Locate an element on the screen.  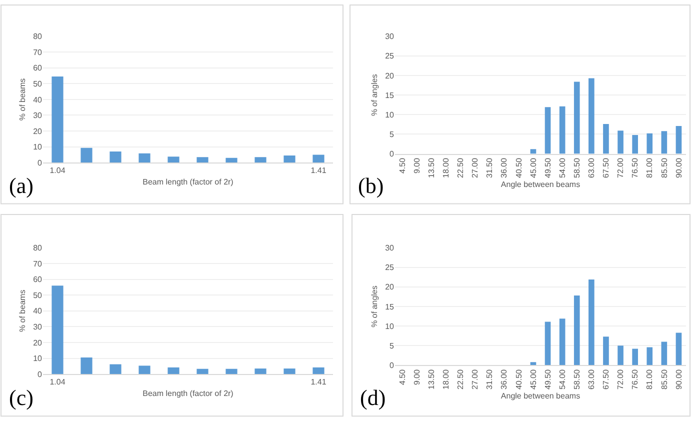
x-tick-label: 81.00 is located at coordinates (649, 167).